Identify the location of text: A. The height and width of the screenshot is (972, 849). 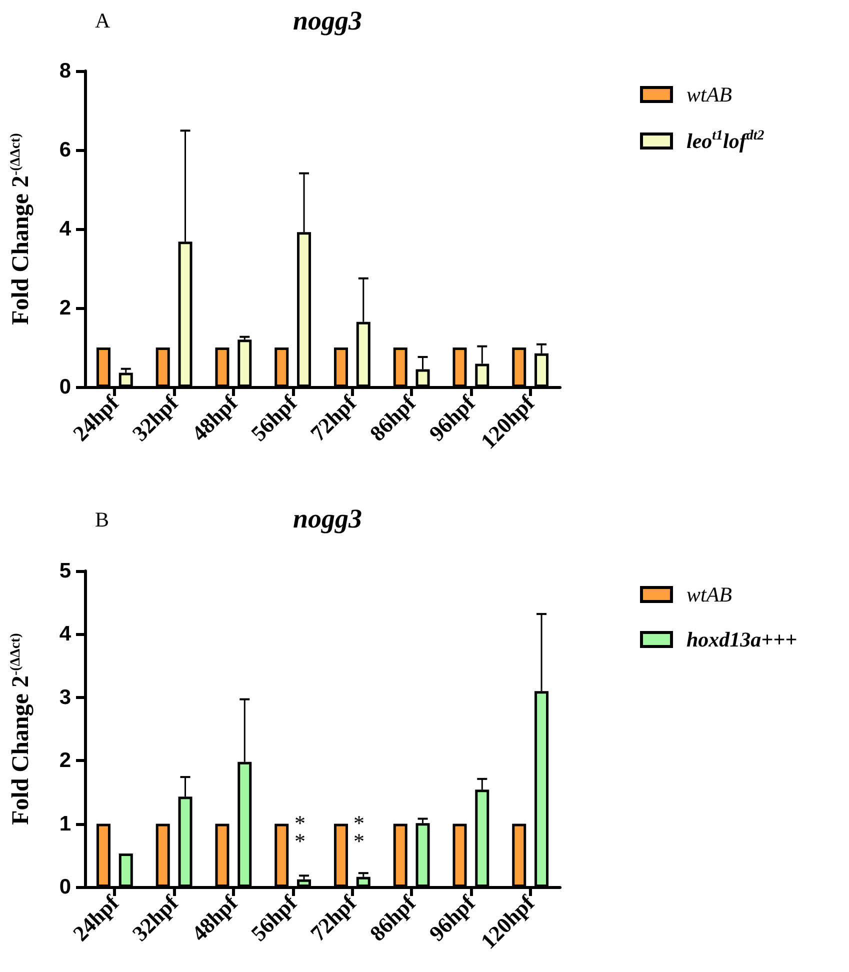
(103, 20).